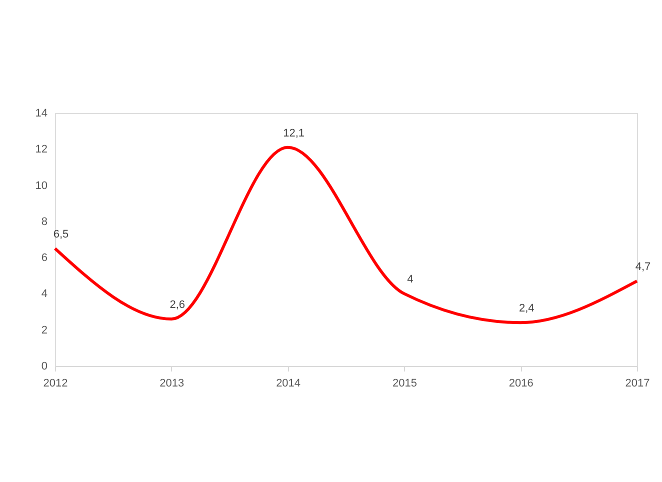  I want to click on y-tick-label: 8, so click(44, 222).